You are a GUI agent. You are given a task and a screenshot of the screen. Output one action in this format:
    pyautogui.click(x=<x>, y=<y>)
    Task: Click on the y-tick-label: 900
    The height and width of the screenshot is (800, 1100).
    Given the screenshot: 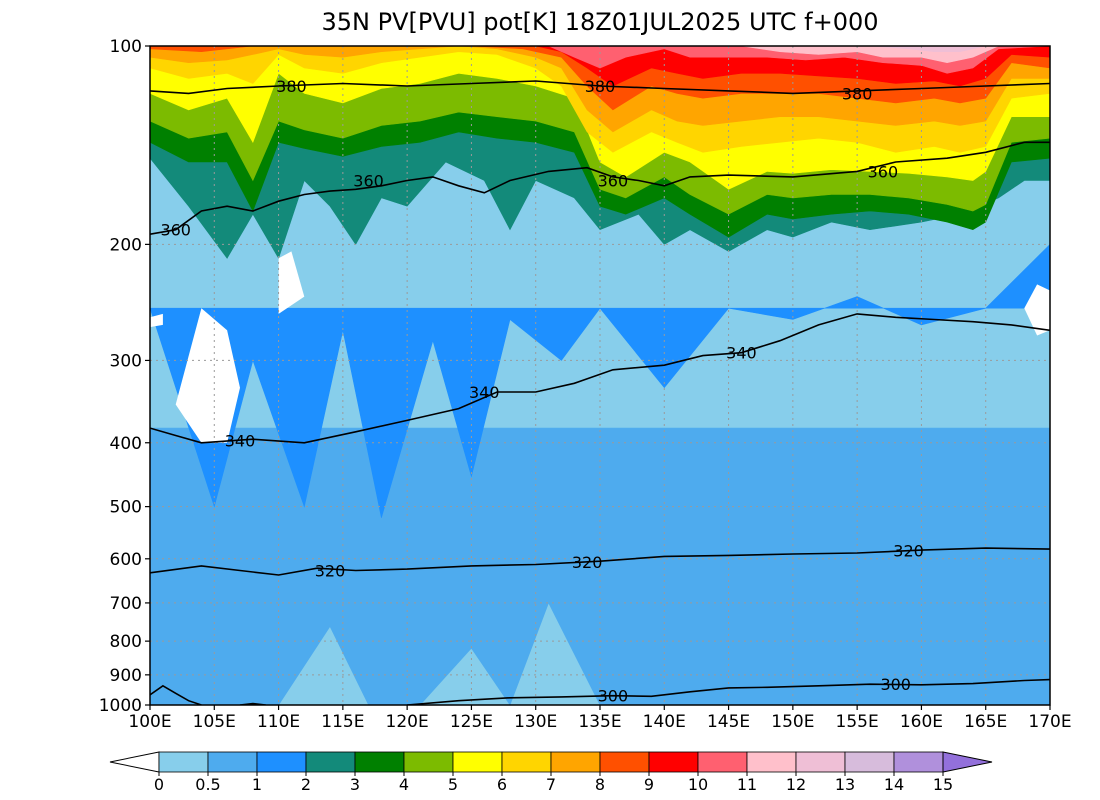 What is the action you would take?
    pyautogui.click(x=126, y=676)
    